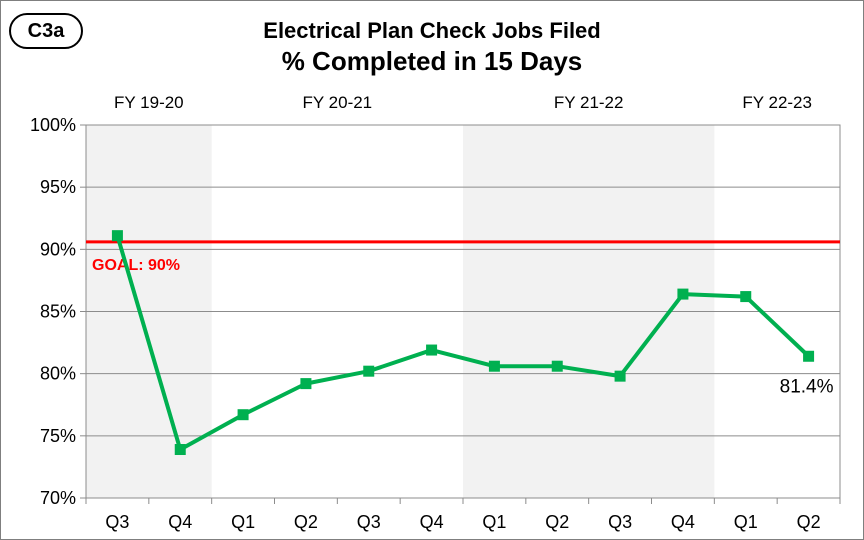 This screenshot has height=540, width=864. I want to click on fiscal-year-label: FY 21-22, so click(589, 102).